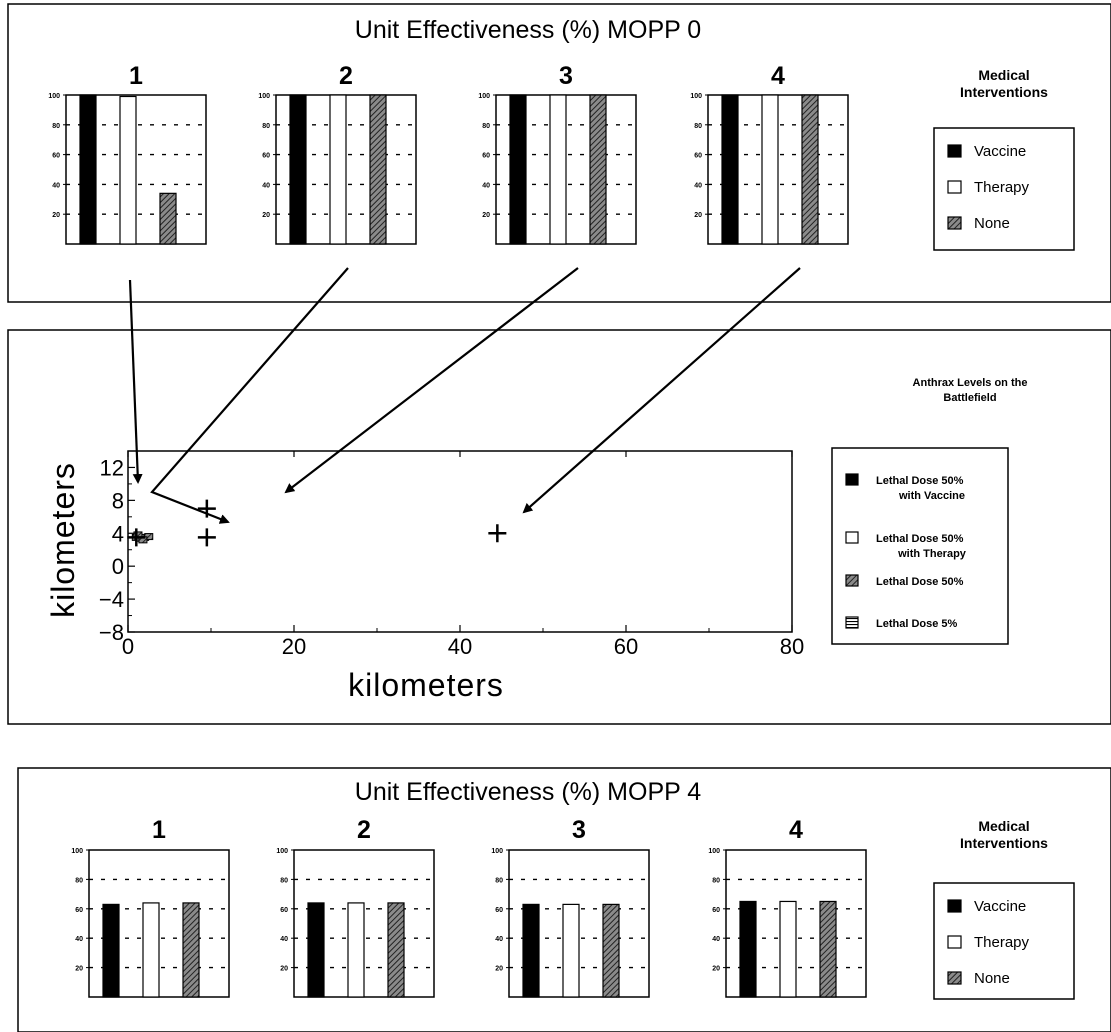 Image resolution: width=1111 pixels, height=1032 pixels. Describe the element at coordinates (1004, 941) in the screenshot. I see `interventions-legend-box` at that location.